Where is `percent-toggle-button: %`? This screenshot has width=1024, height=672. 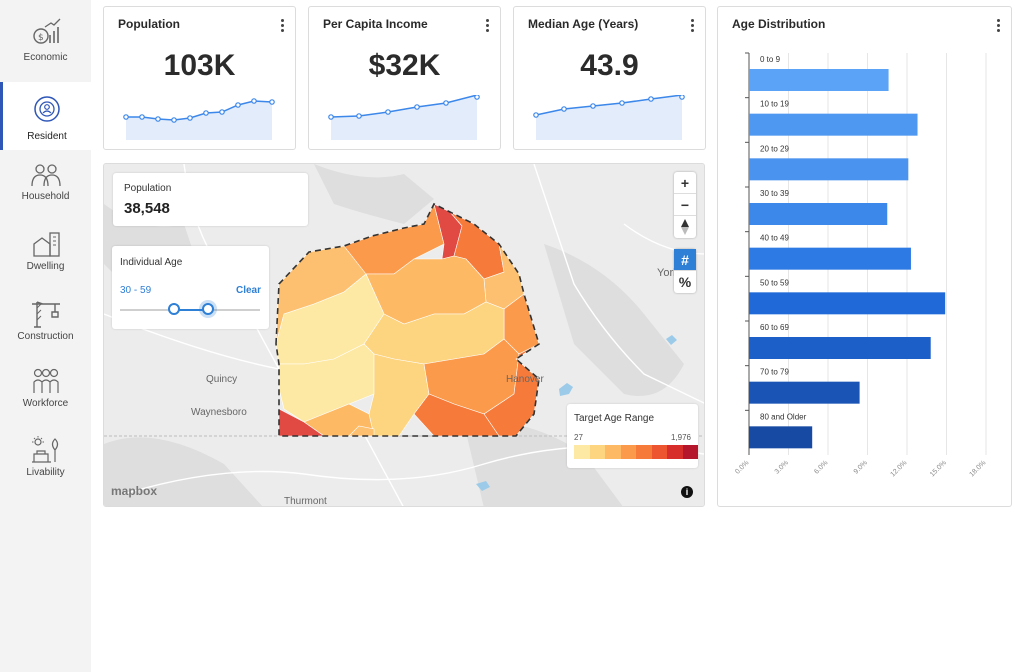
percent-toggle-button: % is located at coordinates (685, 282).